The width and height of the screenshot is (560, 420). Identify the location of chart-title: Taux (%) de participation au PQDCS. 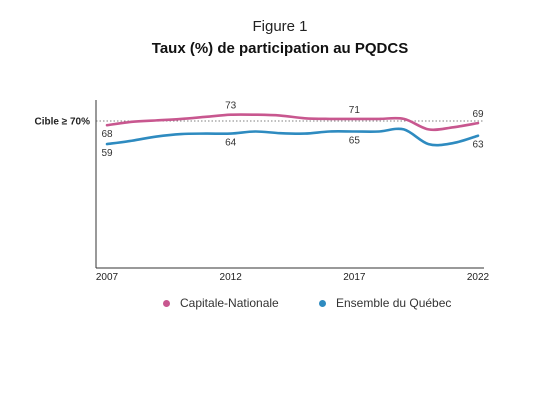
(280, 48).